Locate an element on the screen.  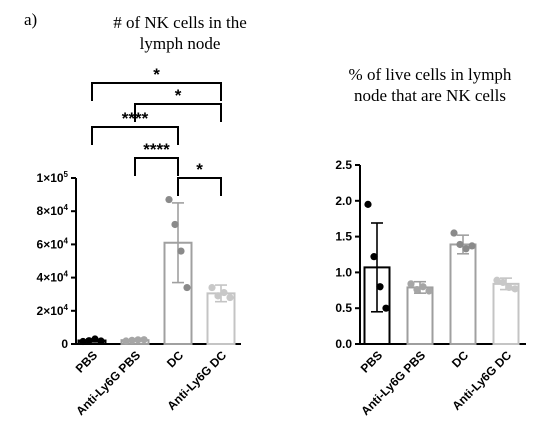
right-y-tick-label: 2.5 is located at coordinates (343, 165).